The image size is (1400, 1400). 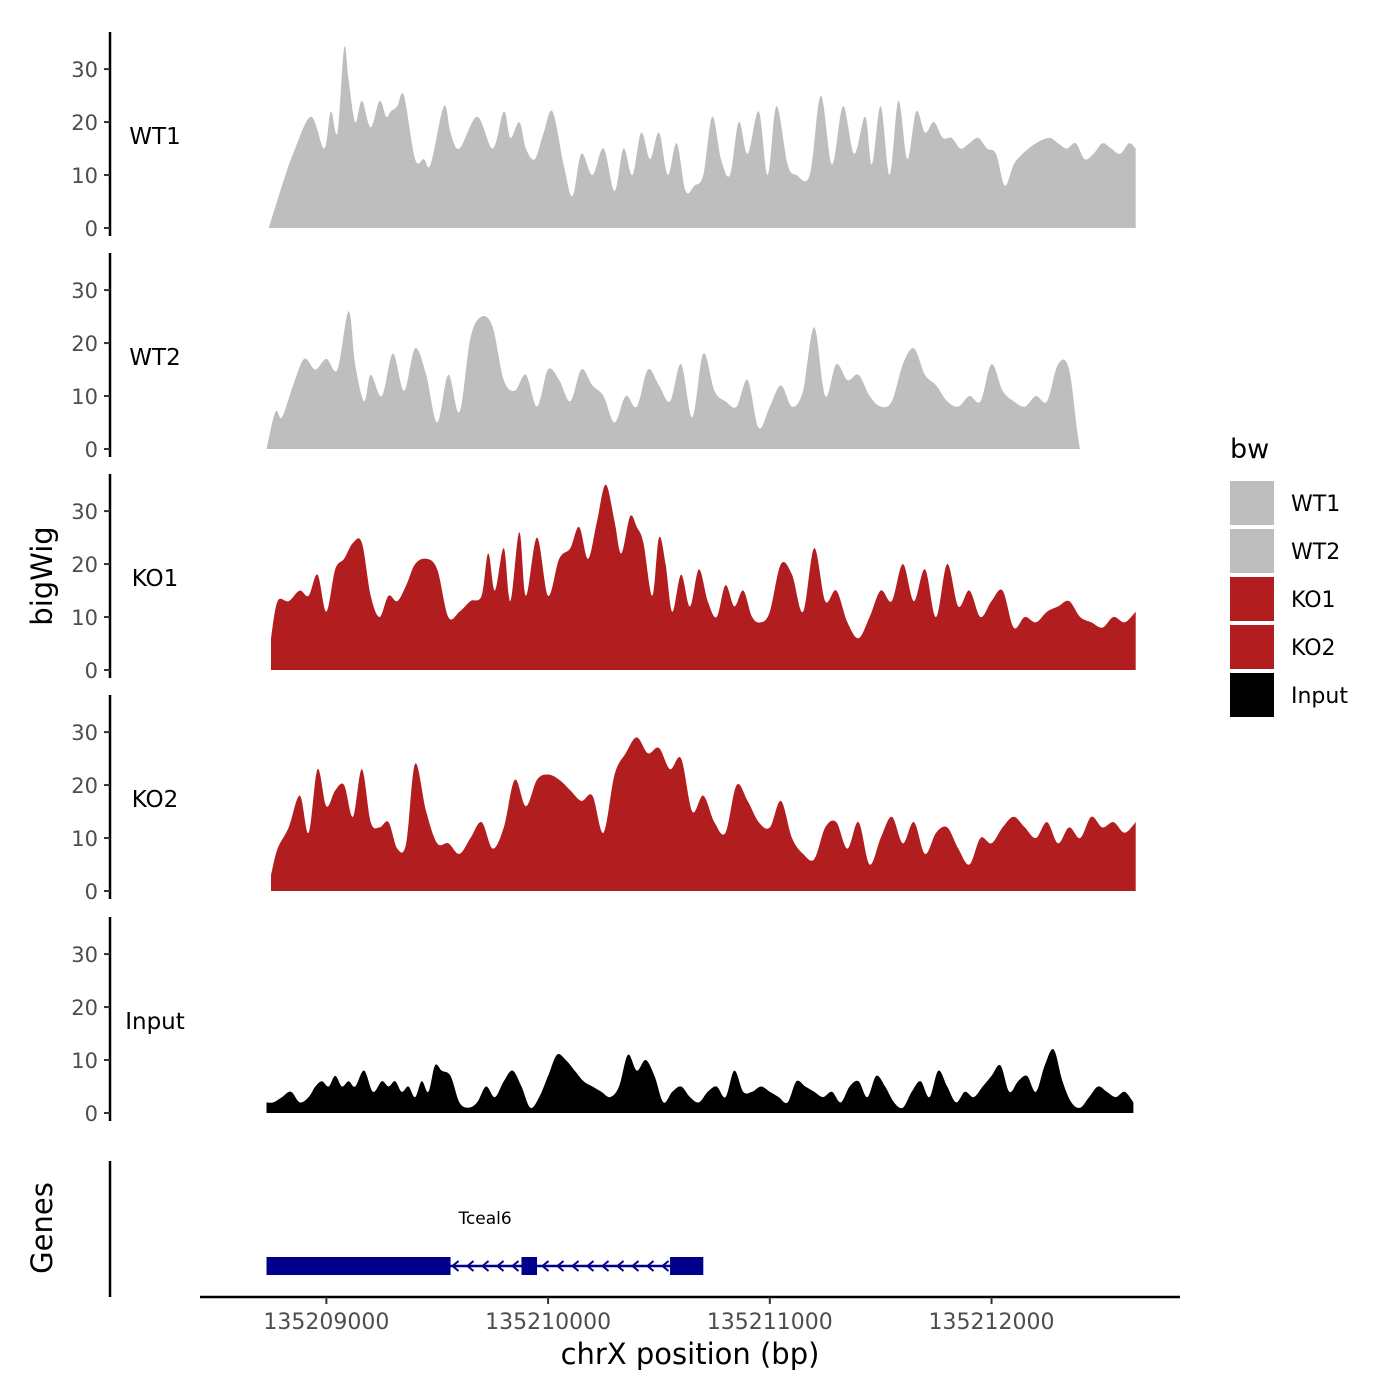 I want to click on legend-label: WT1, so click(x=1315, y=504).